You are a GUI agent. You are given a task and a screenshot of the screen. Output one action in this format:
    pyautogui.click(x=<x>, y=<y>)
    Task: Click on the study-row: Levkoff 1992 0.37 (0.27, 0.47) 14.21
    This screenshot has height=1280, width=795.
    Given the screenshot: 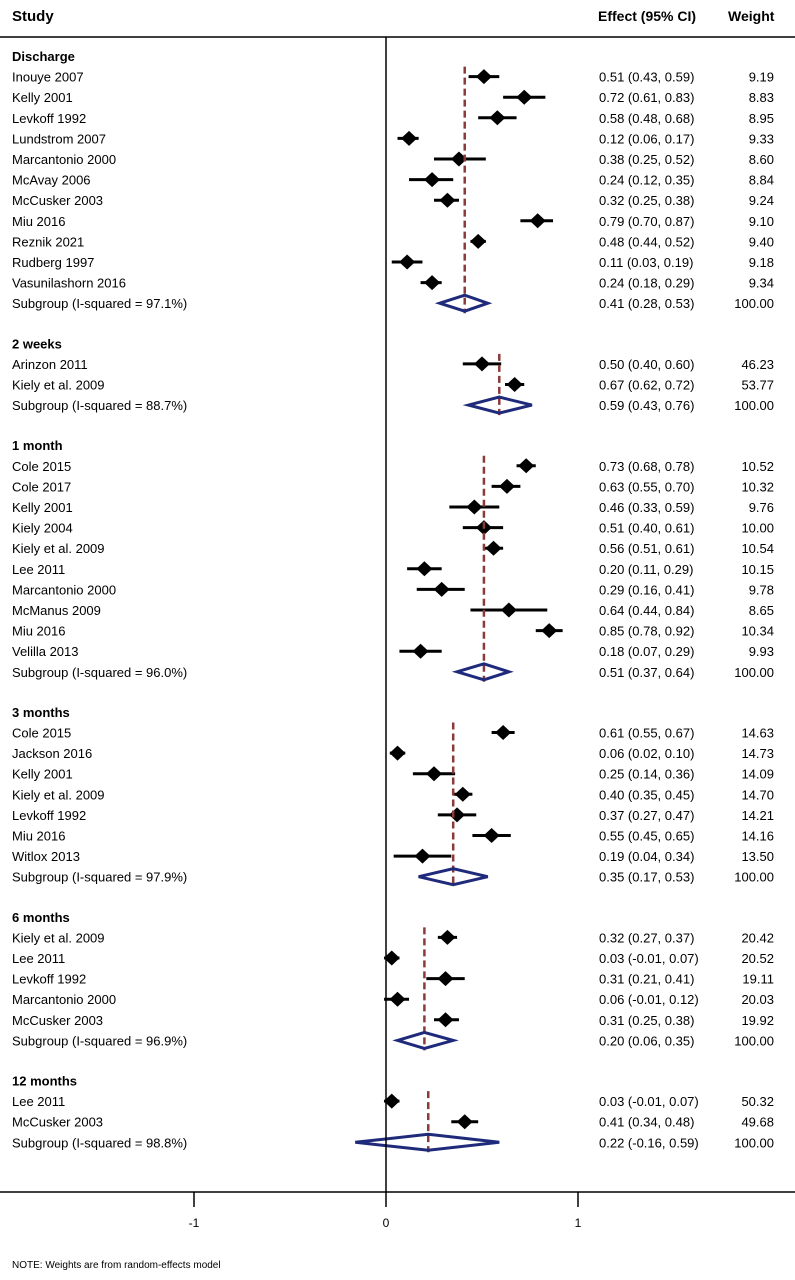 What is the action you would take?
    pyautogui.click(x=393, y=815)
    